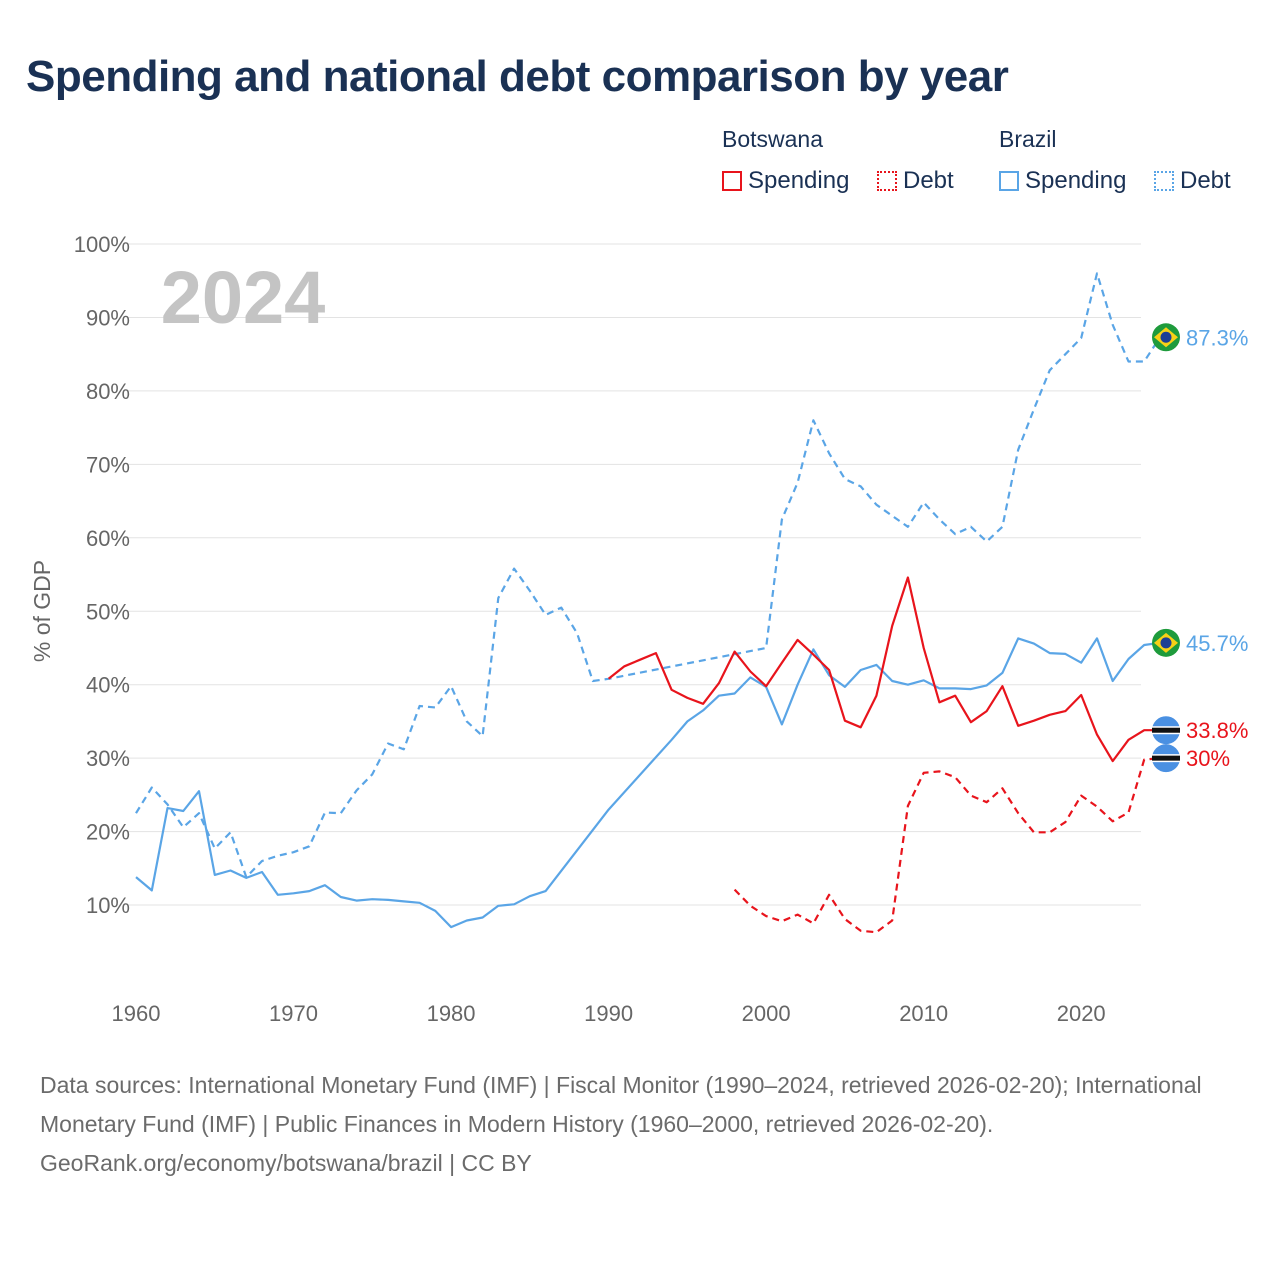  I want to click on y-axis: 10% 20% 30% 40% 50% 60% 70% 80% 90% 100%, so click(102, 575).